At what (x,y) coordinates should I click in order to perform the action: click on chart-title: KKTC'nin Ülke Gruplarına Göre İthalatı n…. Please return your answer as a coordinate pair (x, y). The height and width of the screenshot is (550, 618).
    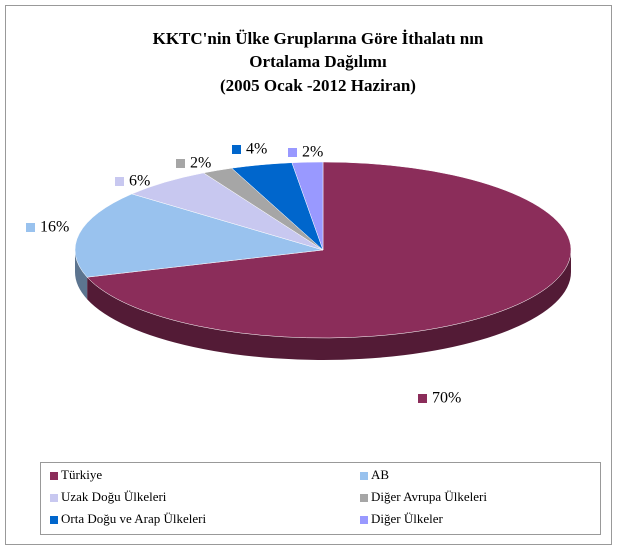
    Looking at the image, I should click on (318, 38).